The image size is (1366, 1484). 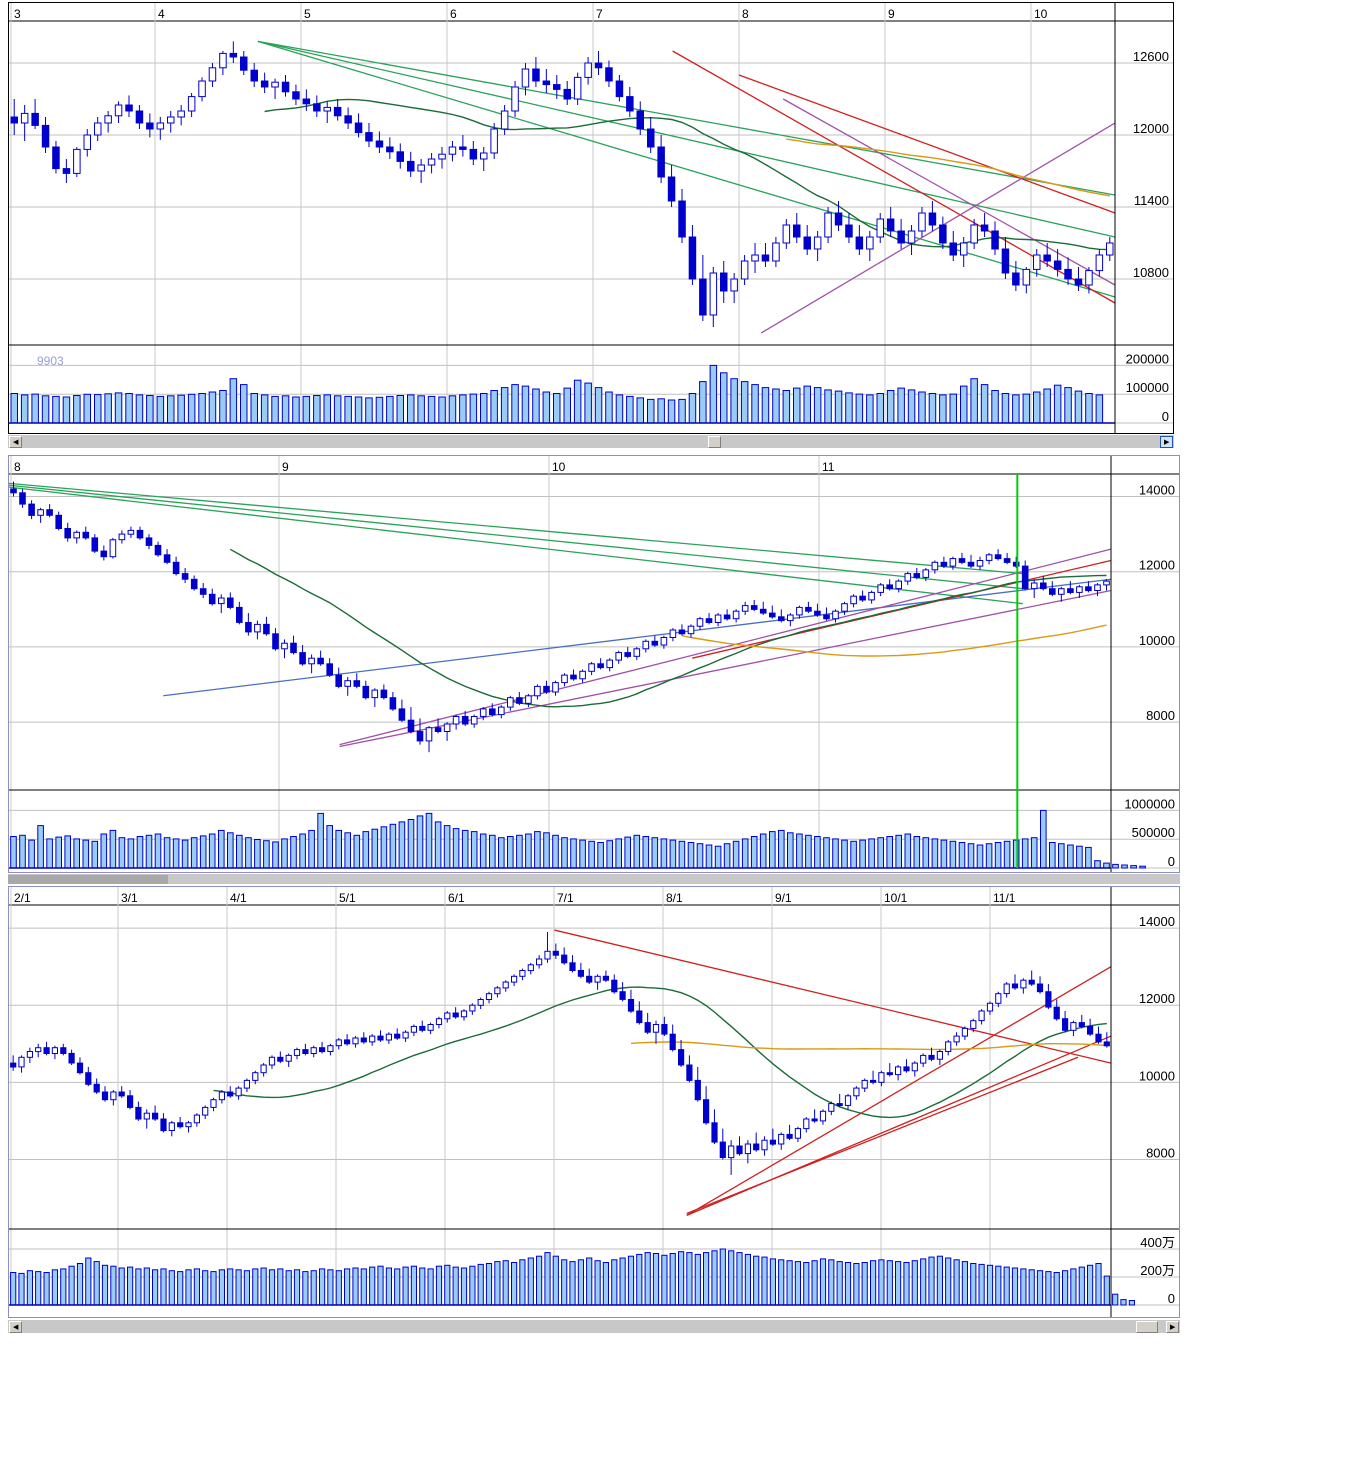 What do you see at coordinates (1157, 1270) in the screenshot?
I see `y-axis-tick-label: 200万` at bounding box center [1157, 1270].